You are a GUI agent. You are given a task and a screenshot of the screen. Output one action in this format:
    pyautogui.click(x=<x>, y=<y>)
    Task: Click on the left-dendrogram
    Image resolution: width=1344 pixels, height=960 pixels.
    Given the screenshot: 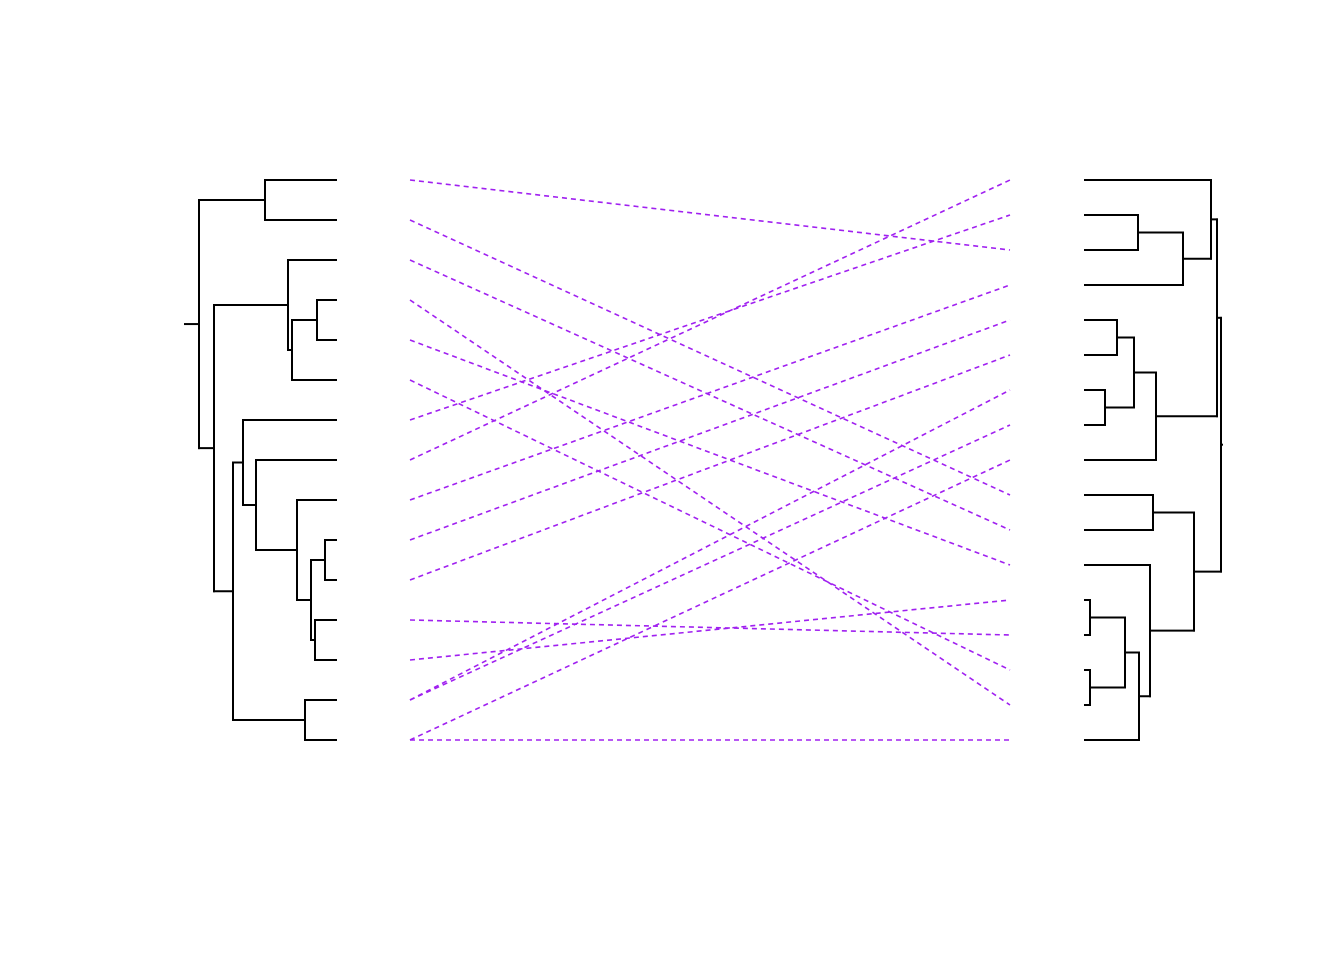 What is the action you would take?
    pyautogui.click(x=260, y=460)
    